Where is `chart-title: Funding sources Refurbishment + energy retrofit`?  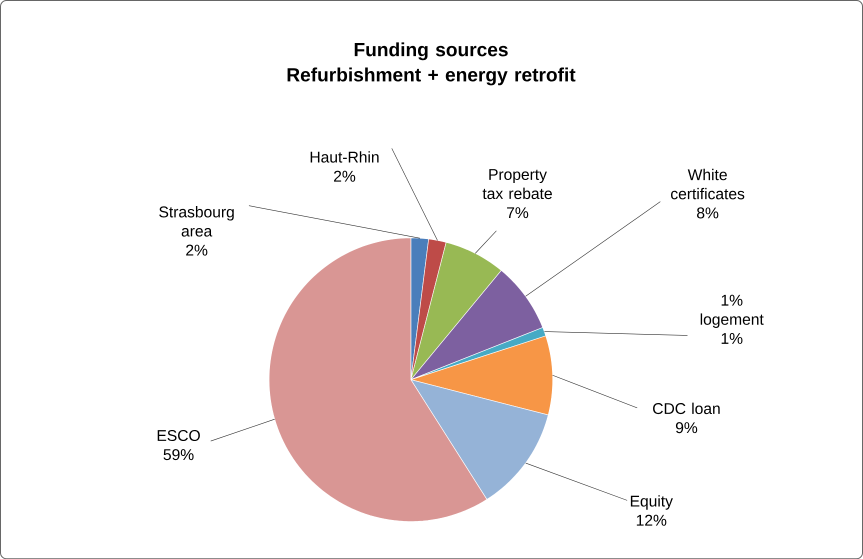
chart-title: Funding sources Refurbishment + energy retrofit is located at coordinates (432, 64).